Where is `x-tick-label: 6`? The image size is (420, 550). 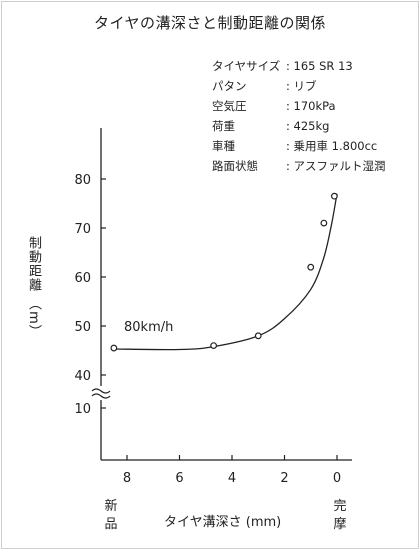
x-tick-label: 6 is located at coordinates (179, 478).